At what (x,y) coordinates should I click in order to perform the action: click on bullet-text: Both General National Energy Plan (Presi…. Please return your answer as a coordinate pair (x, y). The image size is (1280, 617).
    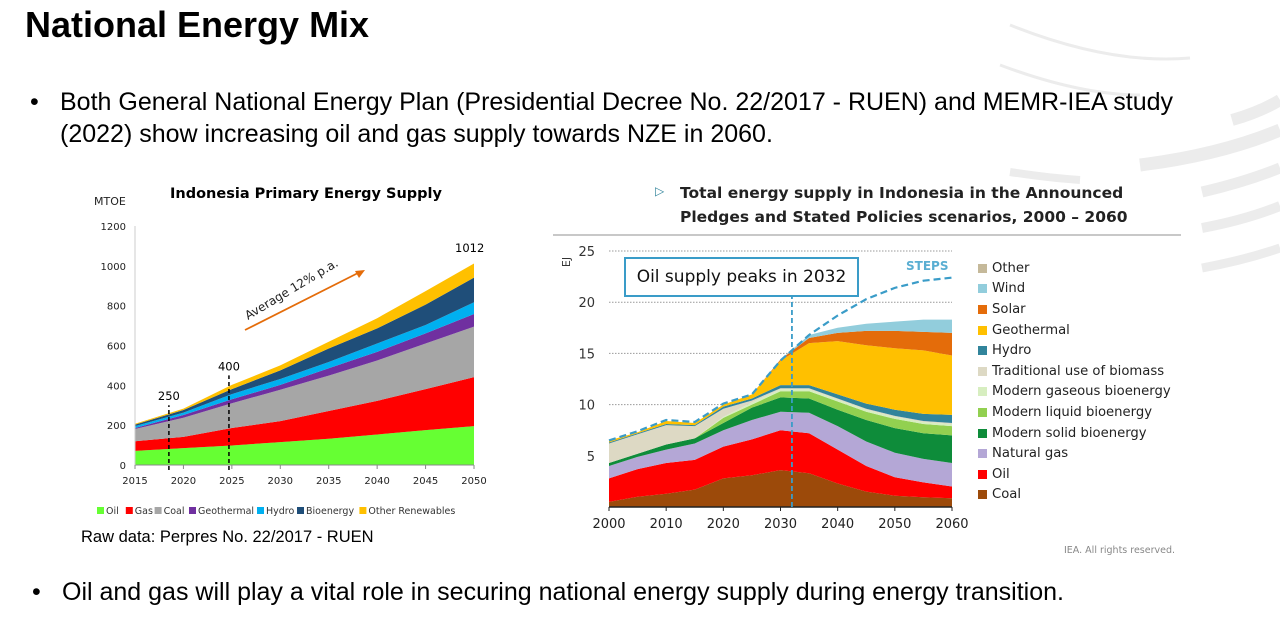
    Looking at the image, I should click on (617, 118).